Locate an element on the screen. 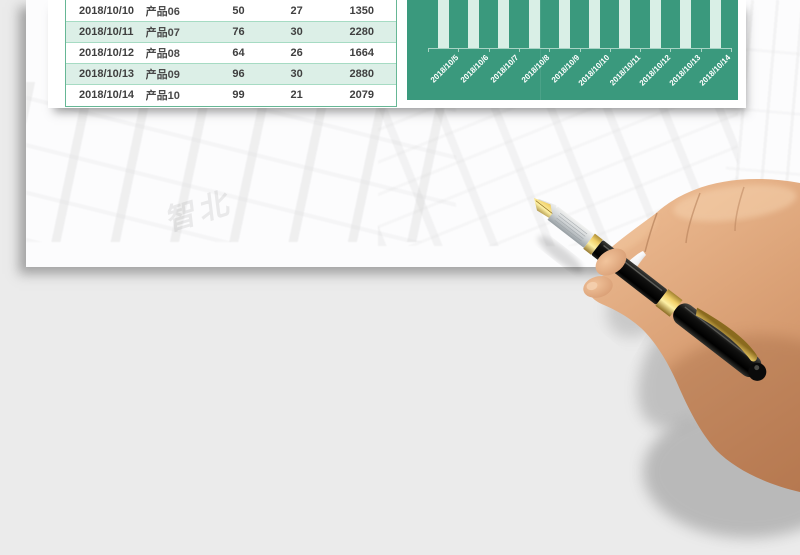 This screenshot has width=800, height=555. table-row: 2018/10/14 产品10 99 21 2079 is located at coordinates (231, 94).